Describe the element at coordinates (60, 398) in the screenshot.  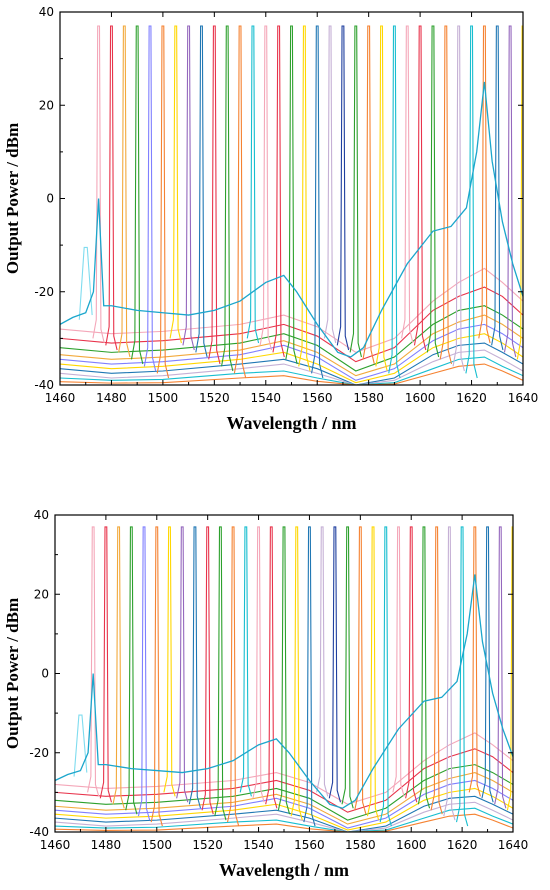
I see `x-tick-label: 1460` at that location.